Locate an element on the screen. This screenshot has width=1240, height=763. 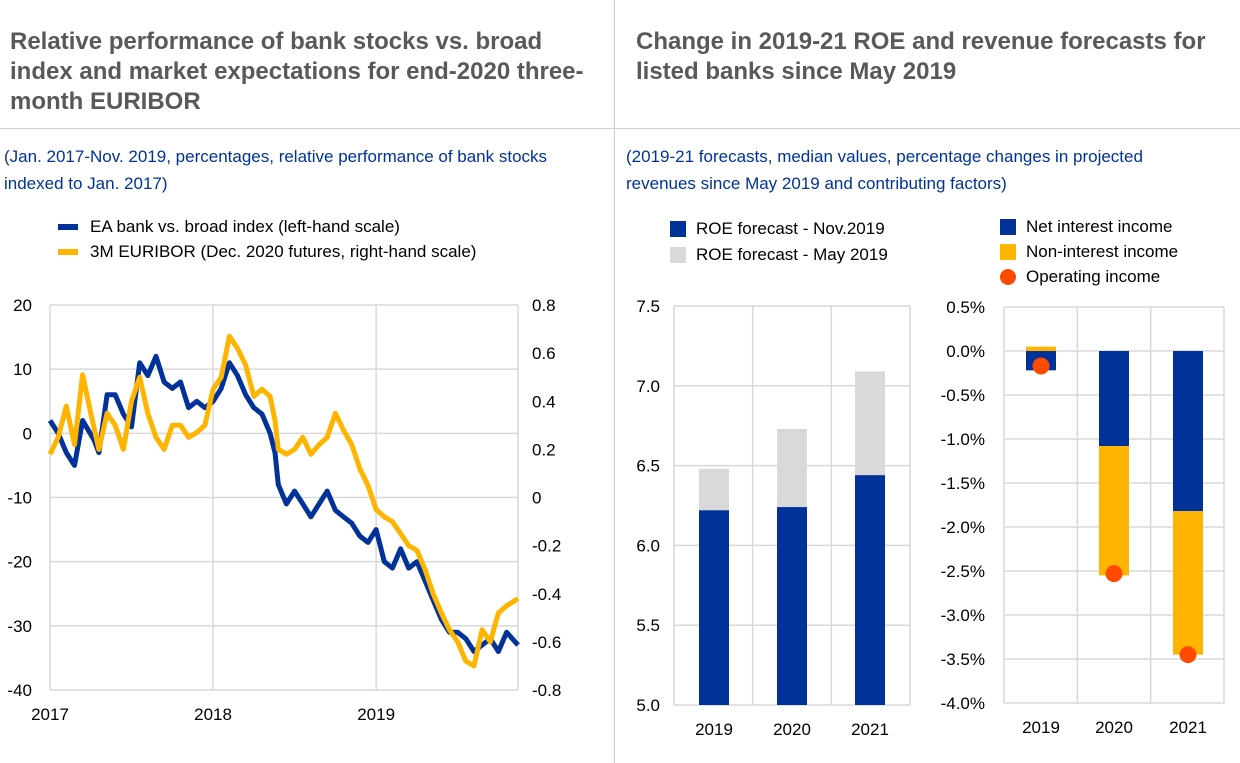
y-left-tick-label: -40 is located at coordinates (19, 690).